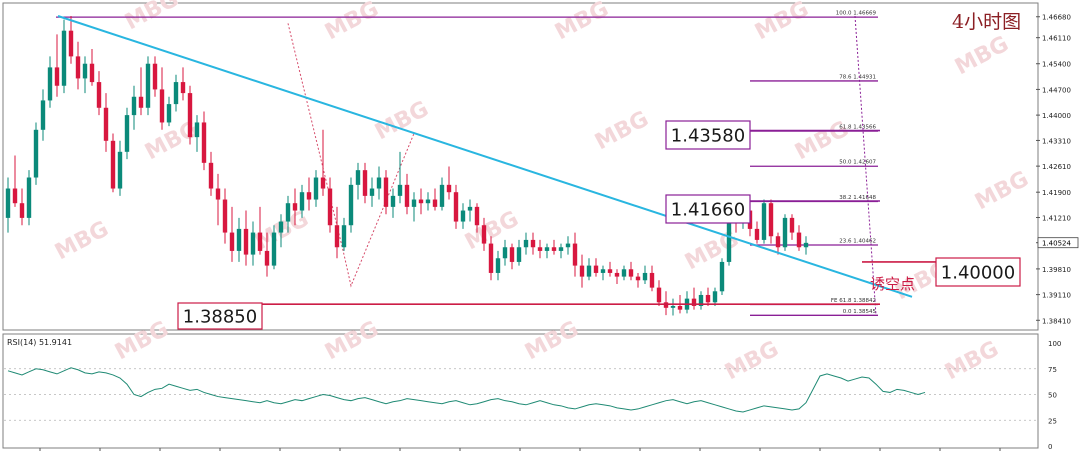 This screenshot has height=451, width=1080. I want to click on rsi-title: RSI(14) 51.9141, so click(39, 342).